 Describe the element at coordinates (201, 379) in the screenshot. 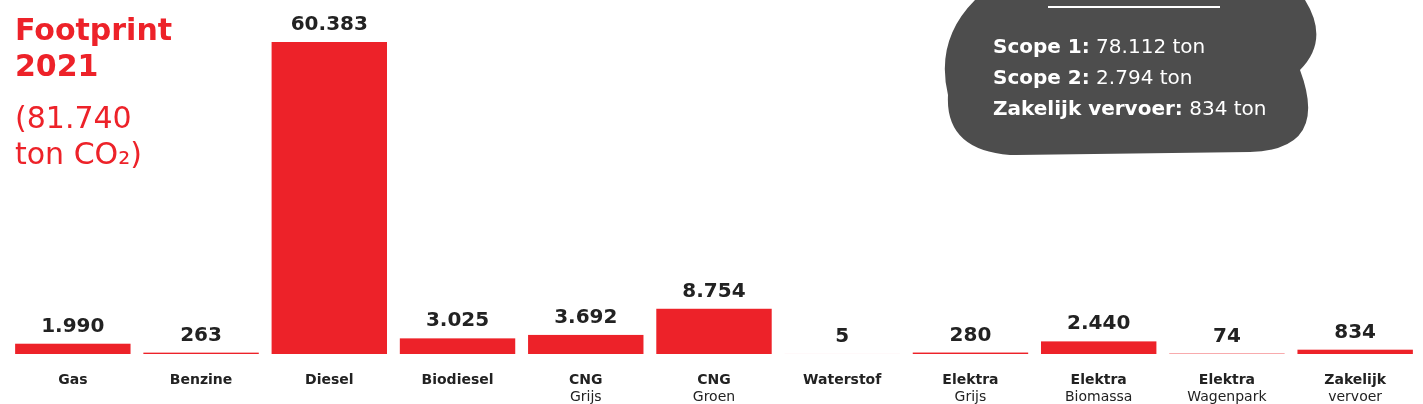

I see `x-tick-label: Benzine` at that location.